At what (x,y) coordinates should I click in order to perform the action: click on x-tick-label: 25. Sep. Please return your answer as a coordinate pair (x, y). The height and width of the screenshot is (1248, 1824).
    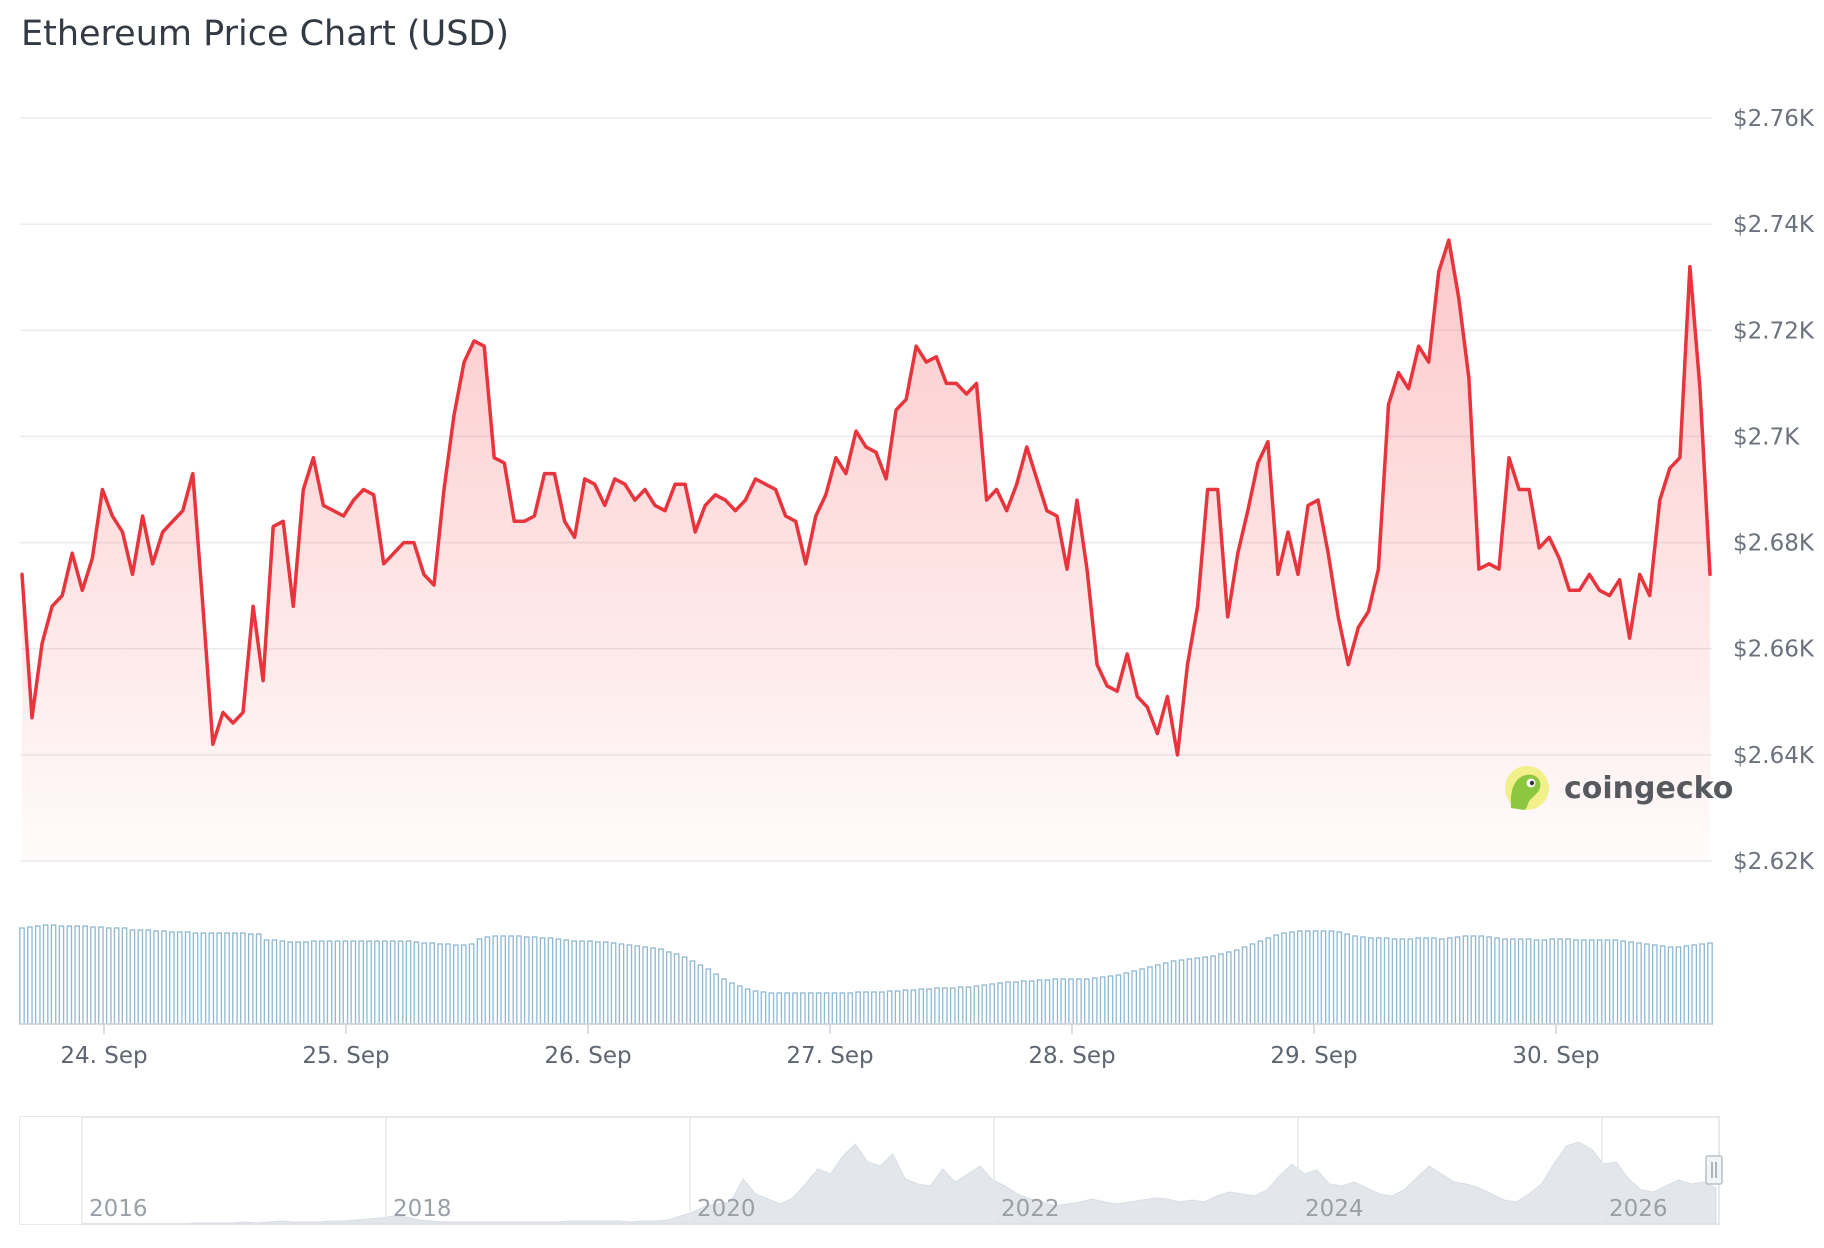
    Looking at the image, I should click on (345, 1056).